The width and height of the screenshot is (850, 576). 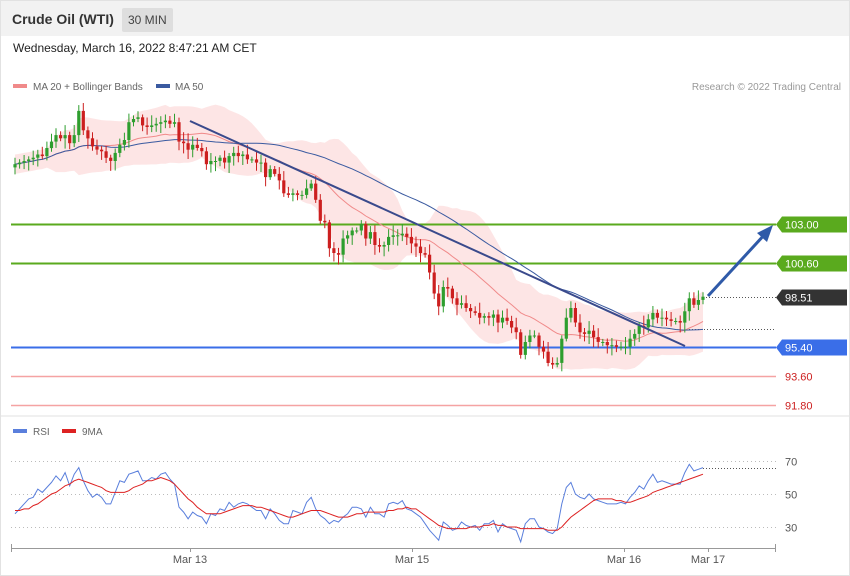 What do you see at coordinates (802, 265) in the screenshot?
I see `level-label-100.60: 100.60` at bounding box center [802, 265].